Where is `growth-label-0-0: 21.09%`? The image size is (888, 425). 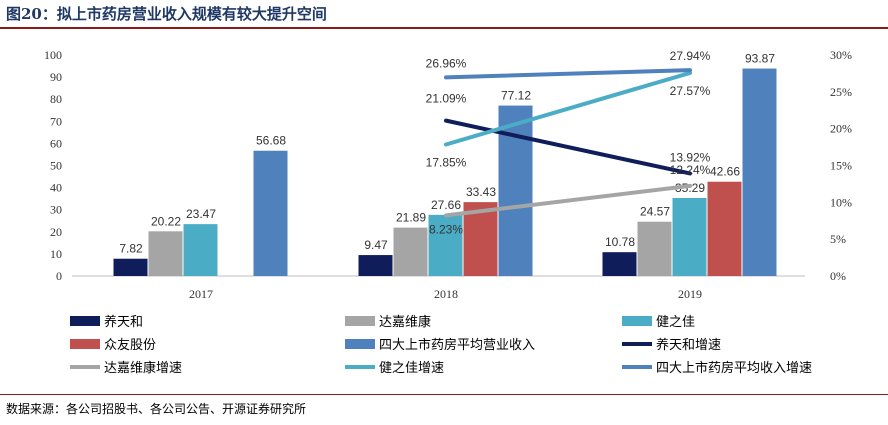 growth-label-0-0: 21.09% is located at coordinates (446, 99).